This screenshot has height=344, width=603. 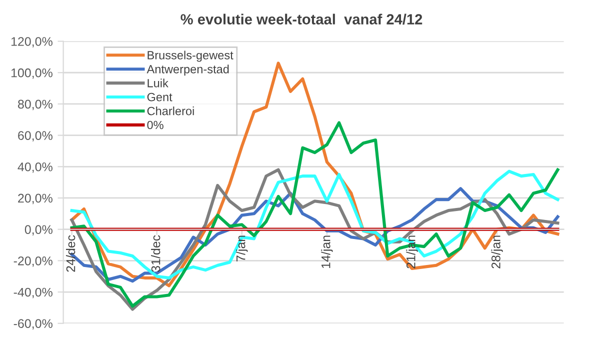 I want to click on legend-label: 0%, so click(x=155, y=125).